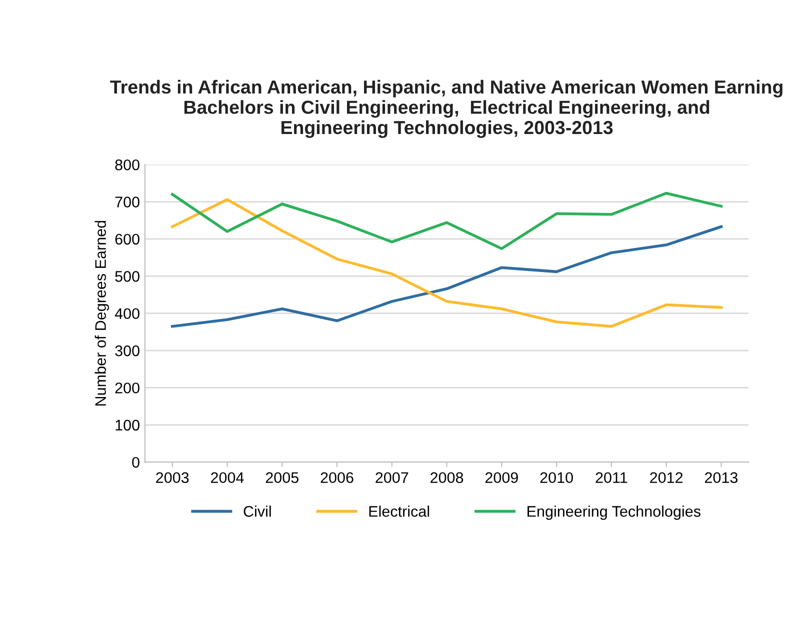  I want to click on x-tick-label: 2012, so click(666, 478).